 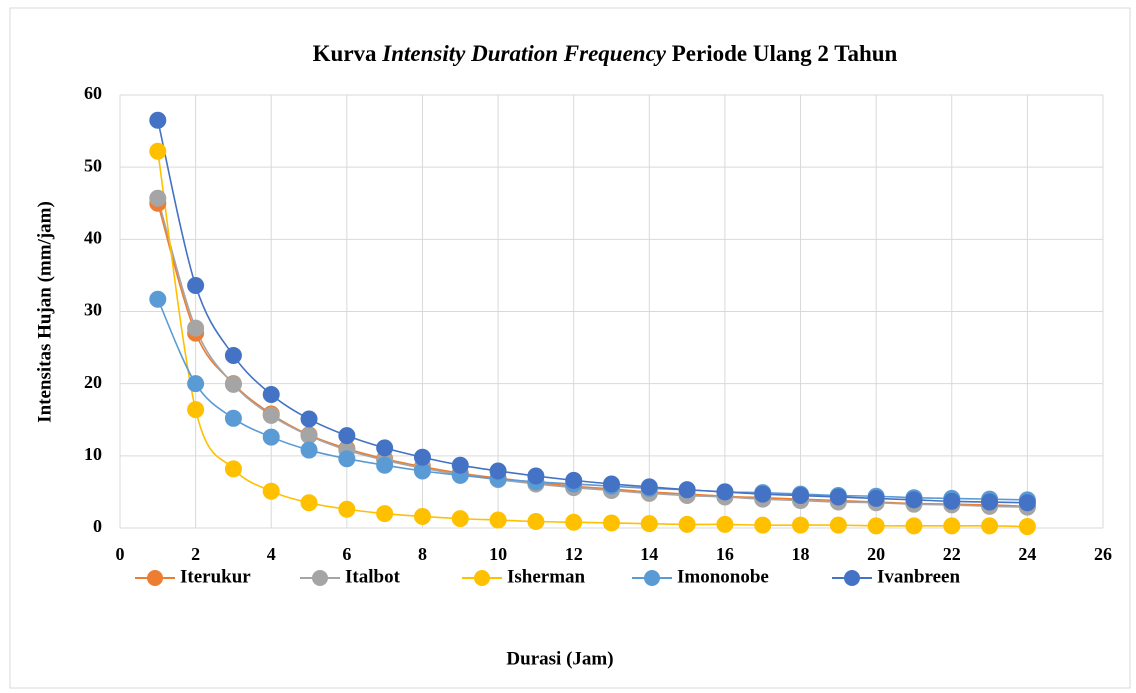 What do you see at coordinates (345, 53) in the screenshot?
I see `title-part: Kurva` at bounding box center [345, 53].